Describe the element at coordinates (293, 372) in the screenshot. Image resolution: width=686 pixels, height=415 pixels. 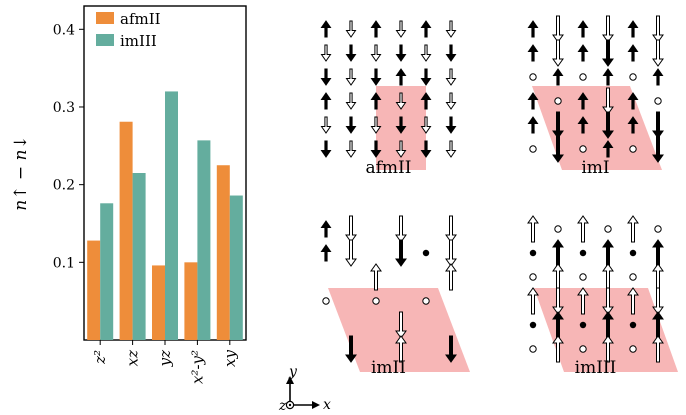
I see `y-axis-letter: y` at that location.